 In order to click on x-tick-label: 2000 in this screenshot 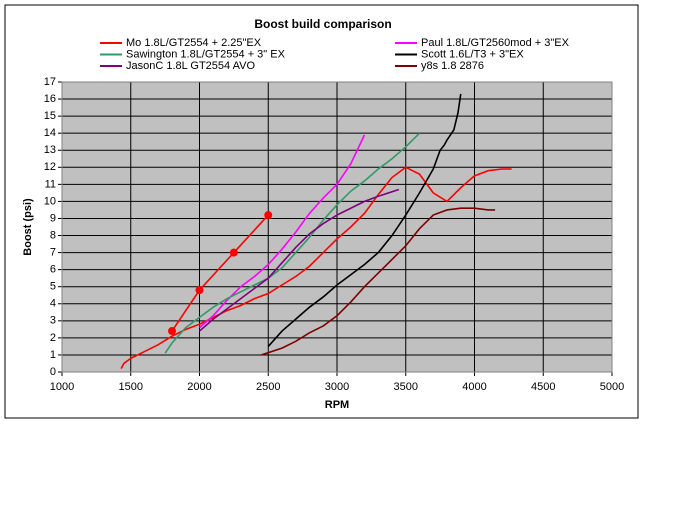, I will do `click(199, 387)`.